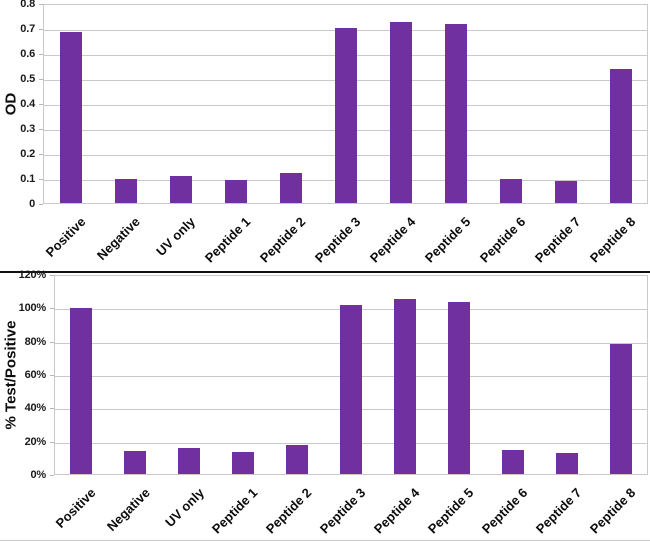  Describe the element at coordinates (27, 79) in the screenshot. I see `y-tick-label: 0.5` at that location.